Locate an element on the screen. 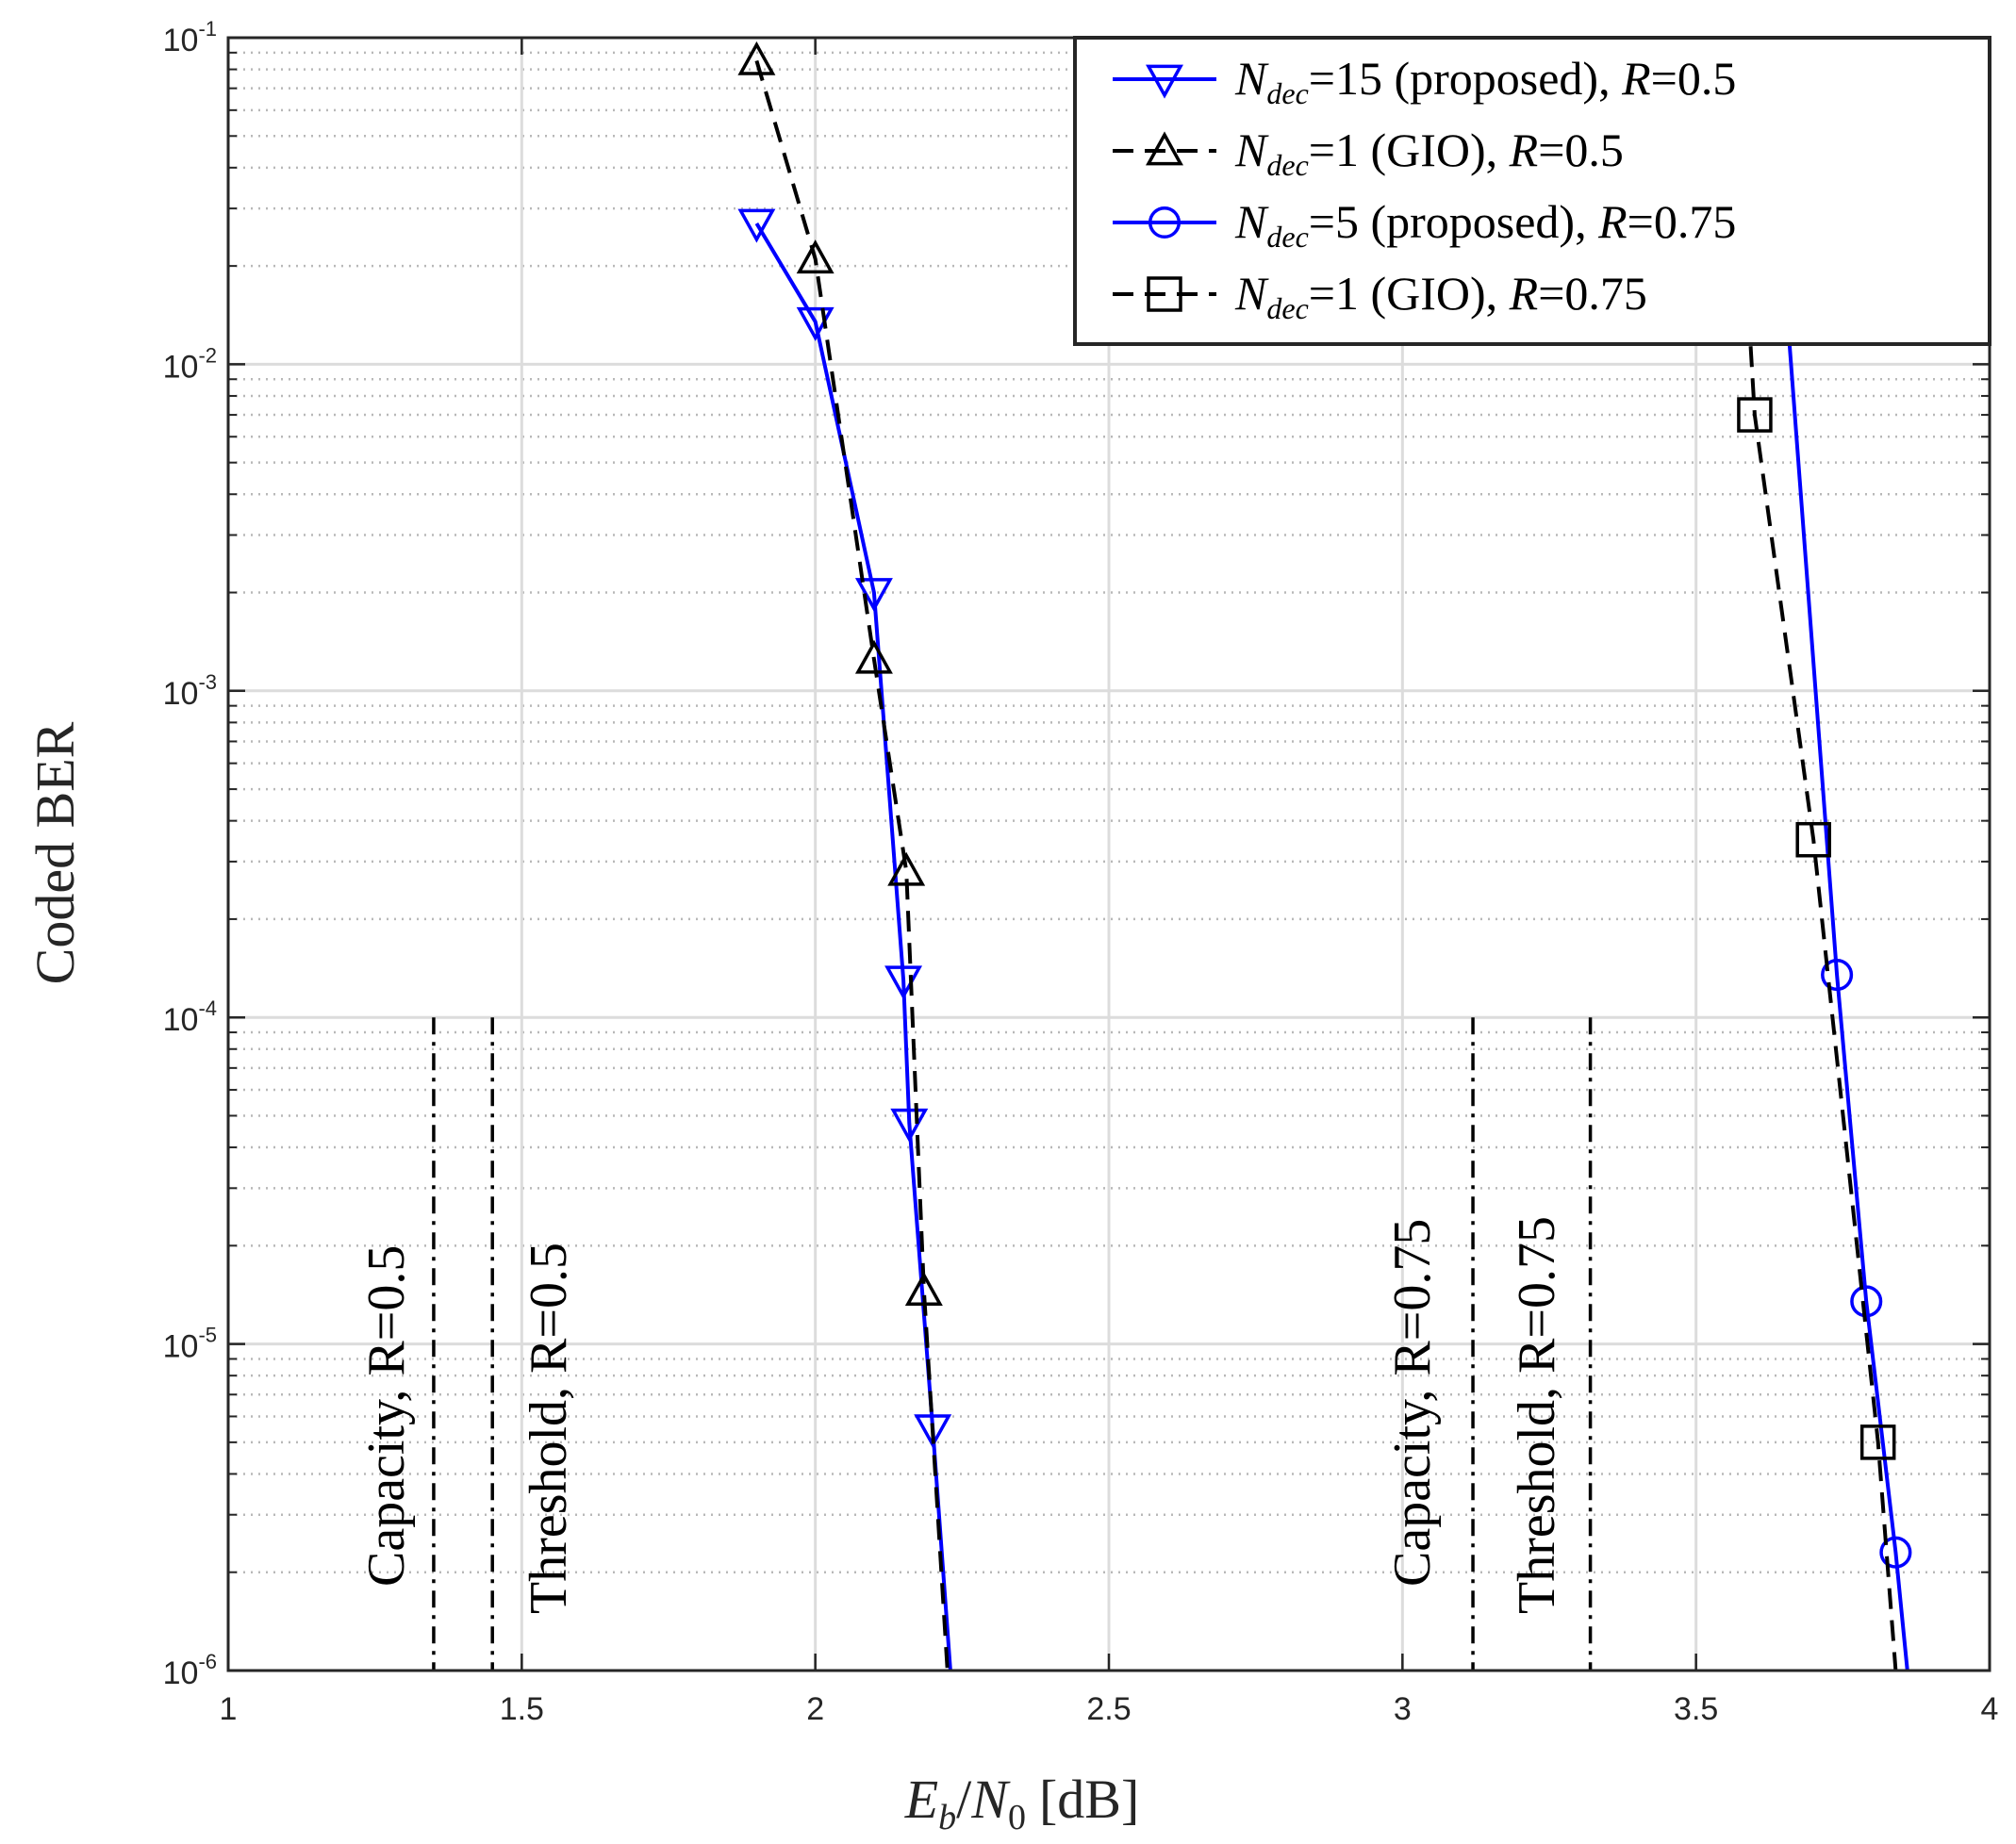 This screenshot has height=1844, width=2016. x-axis-title: Eb/N0 [dB] is located at coordinates (1022, 1803).